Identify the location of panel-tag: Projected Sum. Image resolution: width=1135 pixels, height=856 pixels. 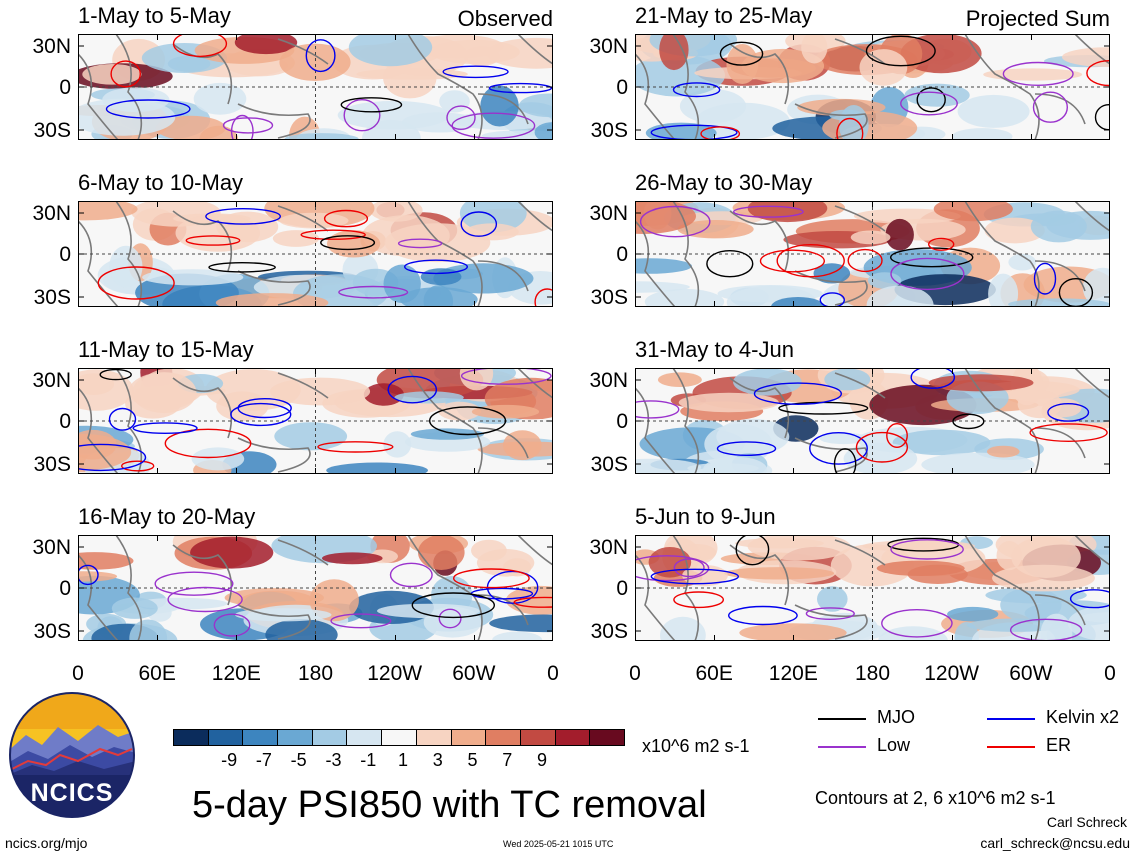
(1037, 18).